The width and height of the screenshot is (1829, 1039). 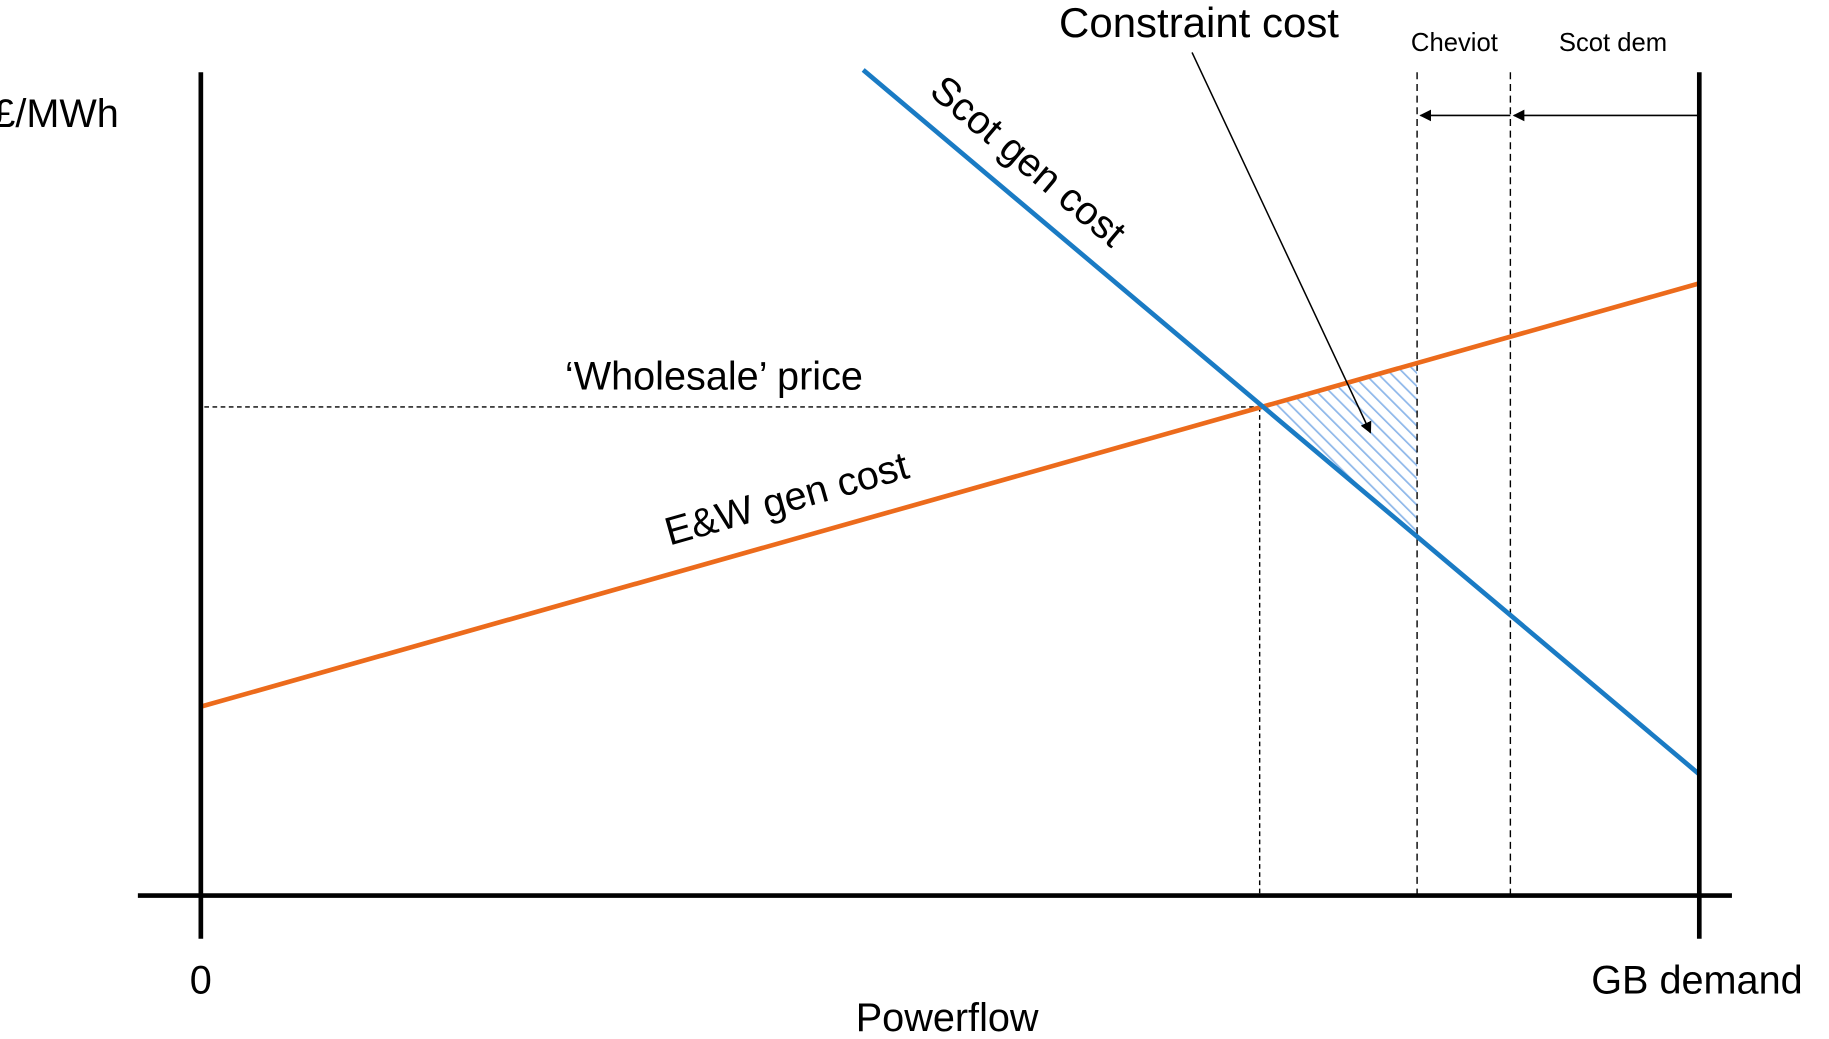 I want to click on constraint-area, so click(x=1338, y=449).